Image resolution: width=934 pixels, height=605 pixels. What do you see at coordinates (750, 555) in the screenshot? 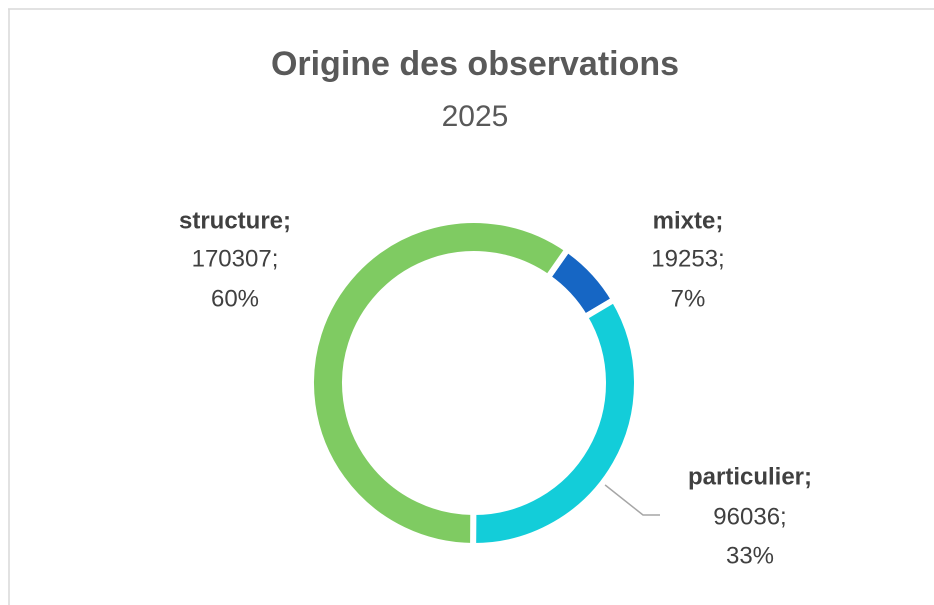
I see `data-label-percent: 33%` at bounding box center [750, 555].